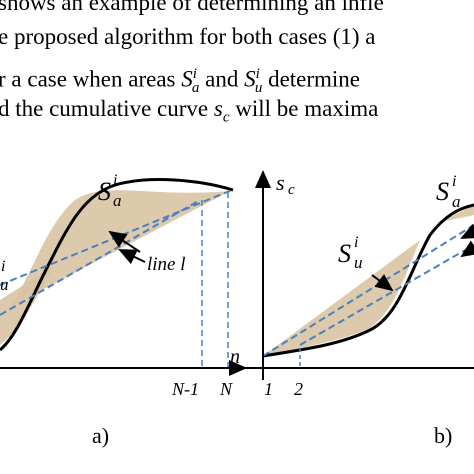 Image resolution: width=474 pixels, height=474 pixels. What do you see at coordinates (189, 111) in the screenshot?
I see `paper-text-line-4: d the cumulative curve sc will be maxima` at bounding box center [189, 111].